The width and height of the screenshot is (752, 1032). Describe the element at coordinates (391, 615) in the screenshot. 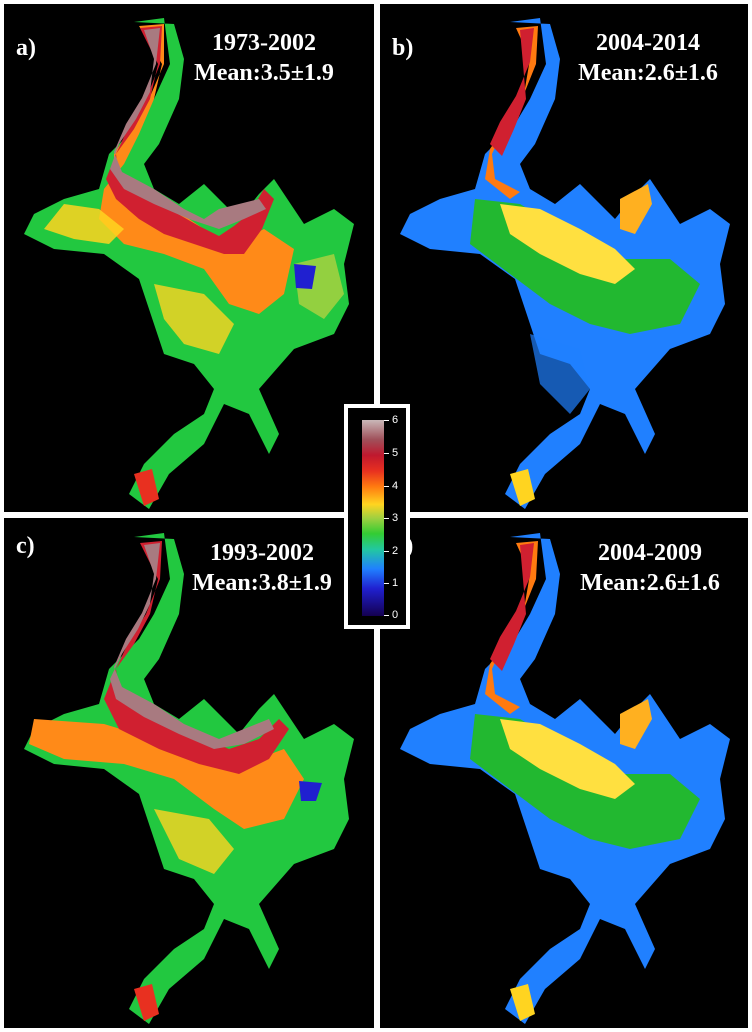

I see `colorbar-tick: 0` at that location.